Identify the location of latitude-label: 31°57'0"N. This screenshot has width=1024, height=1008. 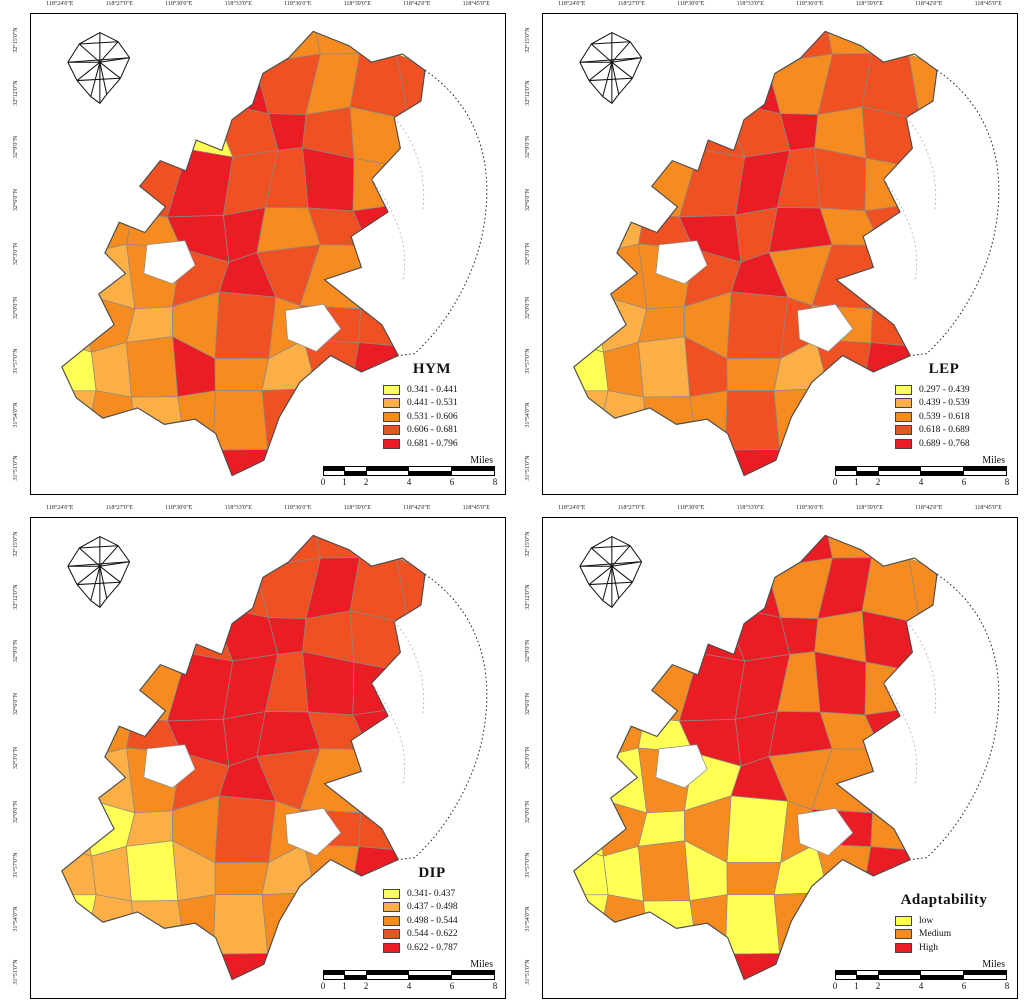
(16, 361).